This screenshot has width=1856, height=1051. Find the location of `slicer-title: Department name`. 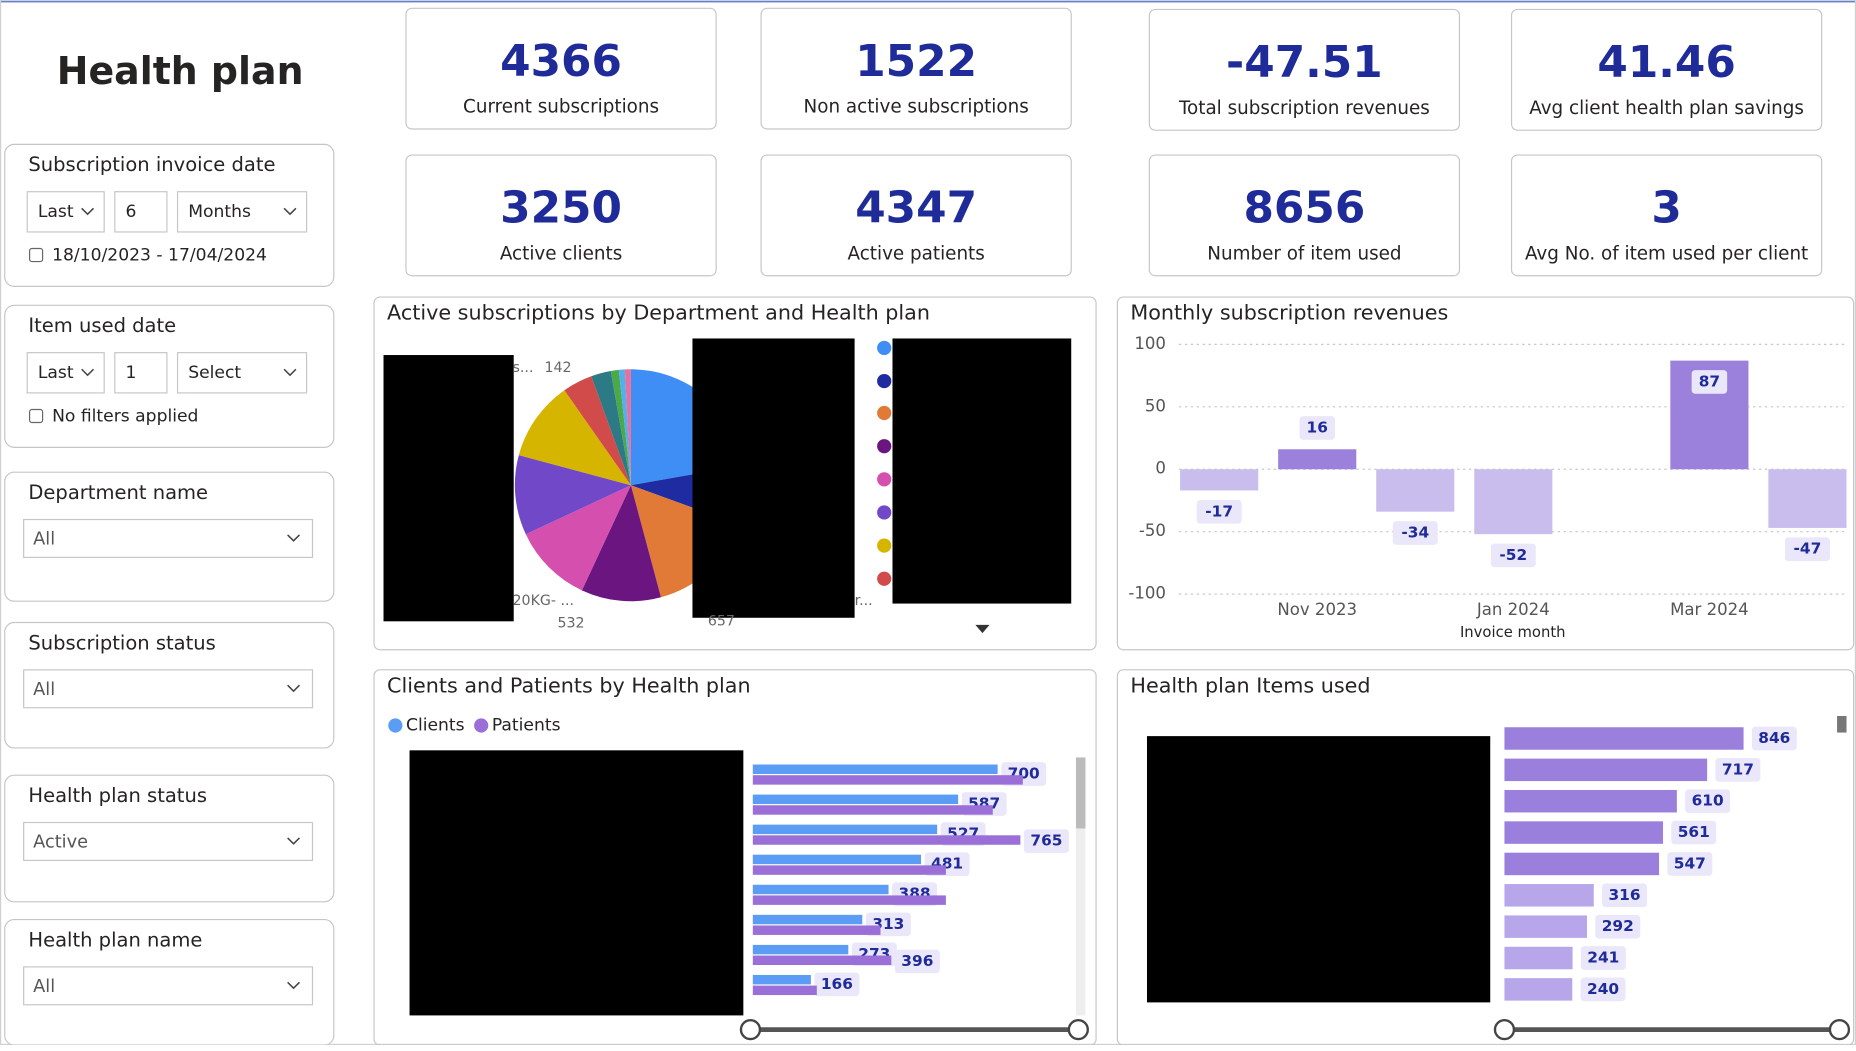

slicer-title: Department name is located at coordinates (118, 492).